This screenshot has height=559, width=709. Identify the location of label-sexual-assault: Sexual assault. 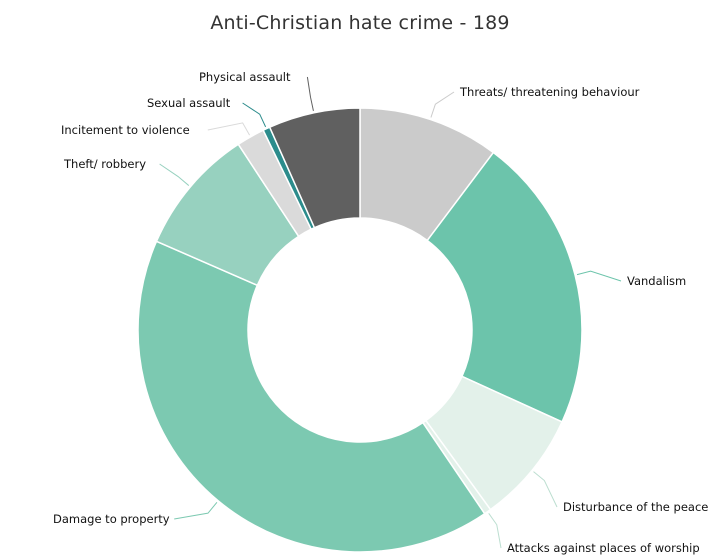
(189, 103).